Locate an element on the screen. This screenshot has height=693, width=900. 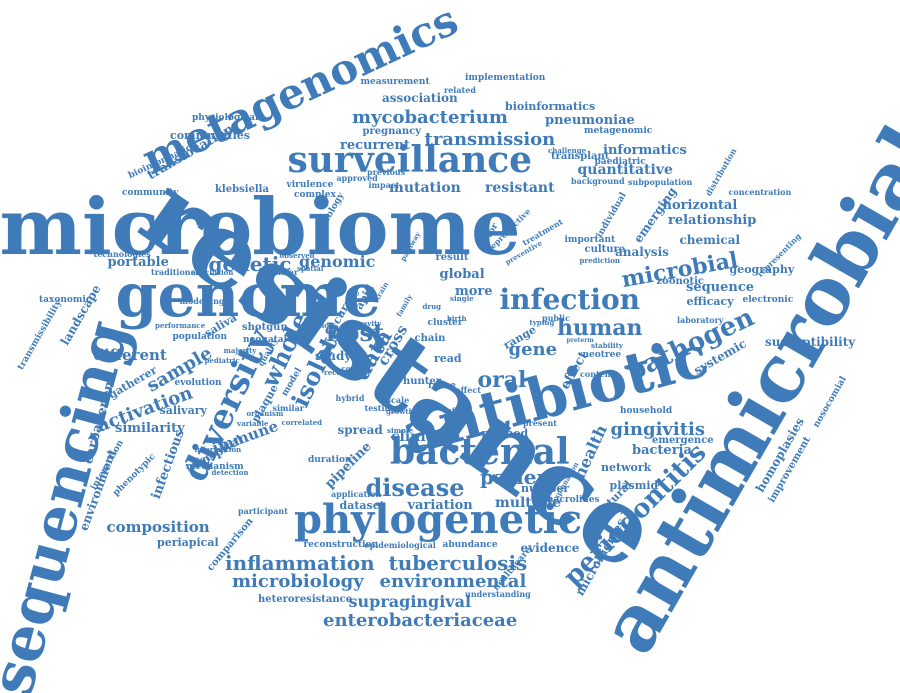
word-portable: portable is located at coordinates (138, 262).